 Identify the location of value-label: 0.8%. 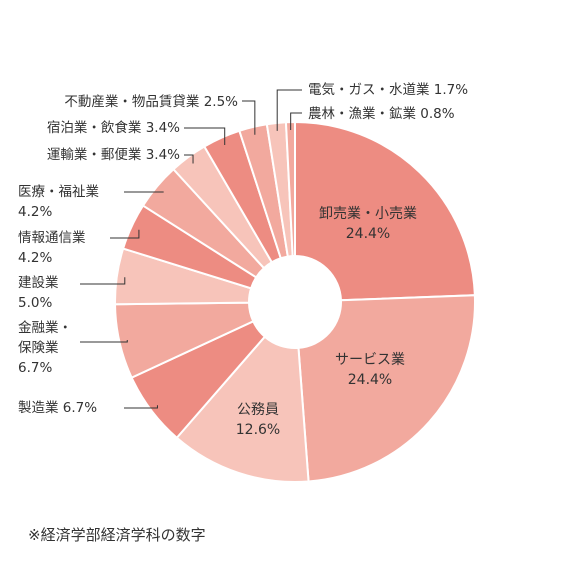
(437, 114).